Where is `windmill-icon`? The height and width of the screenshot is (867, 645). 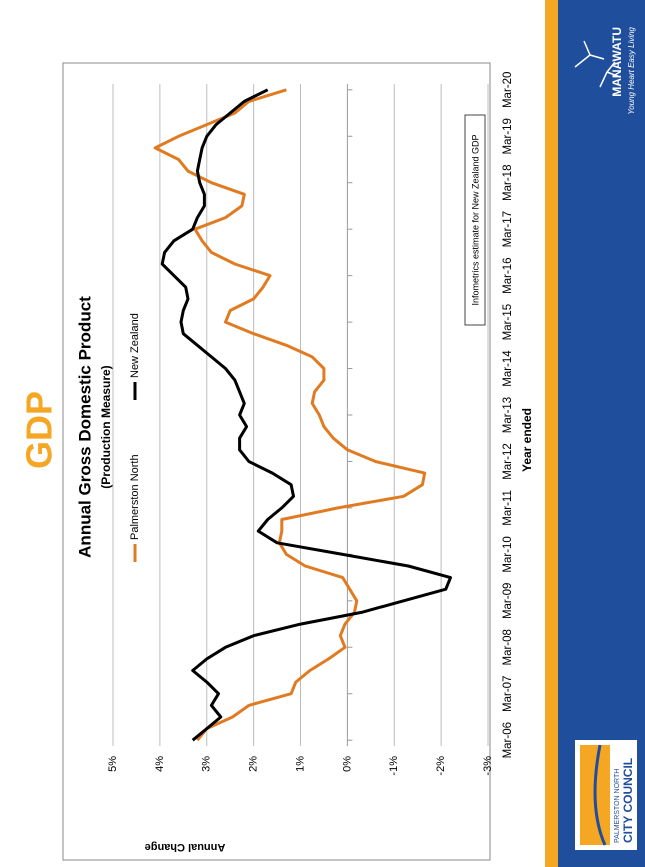
windmill-icon is located at coordinates (597, 64).